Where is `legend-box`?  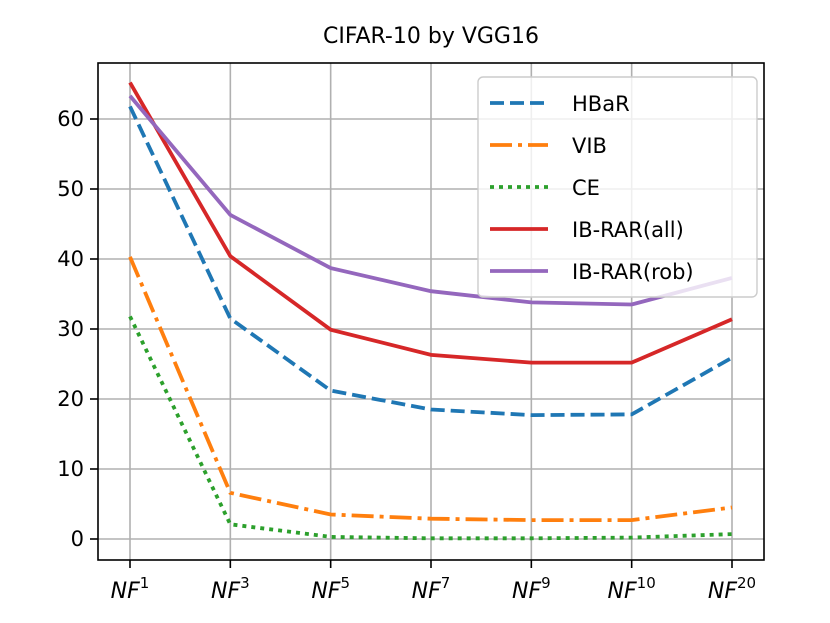 legend-box is located at coordinates (617, 187).